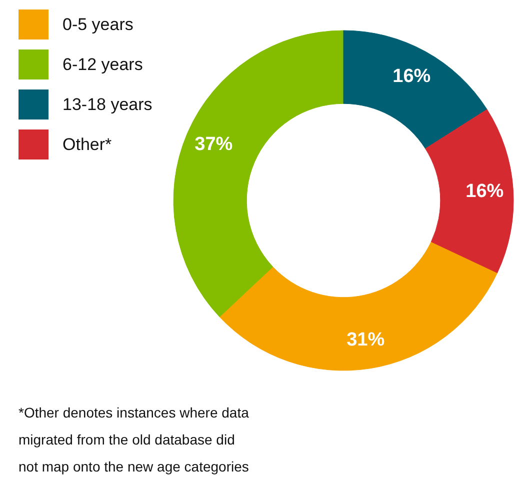 The width and height of the screenshot is (520, 479). I want to click on legend-label: 0-5 years, so click(98, 24).